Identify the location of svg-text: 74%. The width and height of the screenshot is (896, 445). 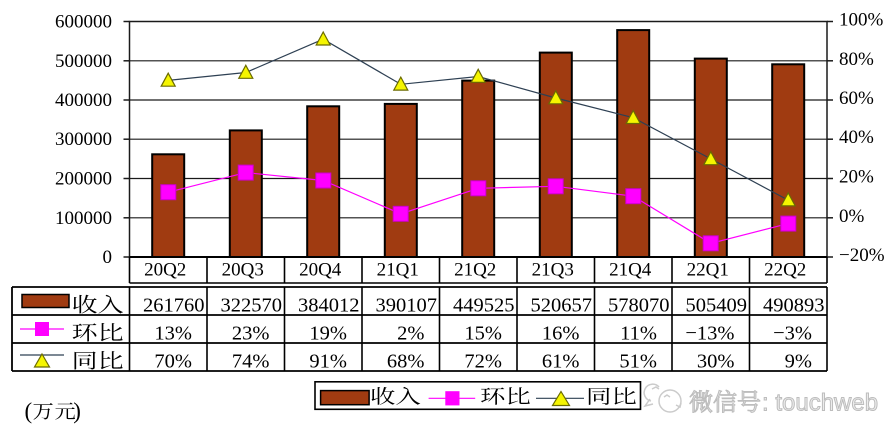
(251, 362).